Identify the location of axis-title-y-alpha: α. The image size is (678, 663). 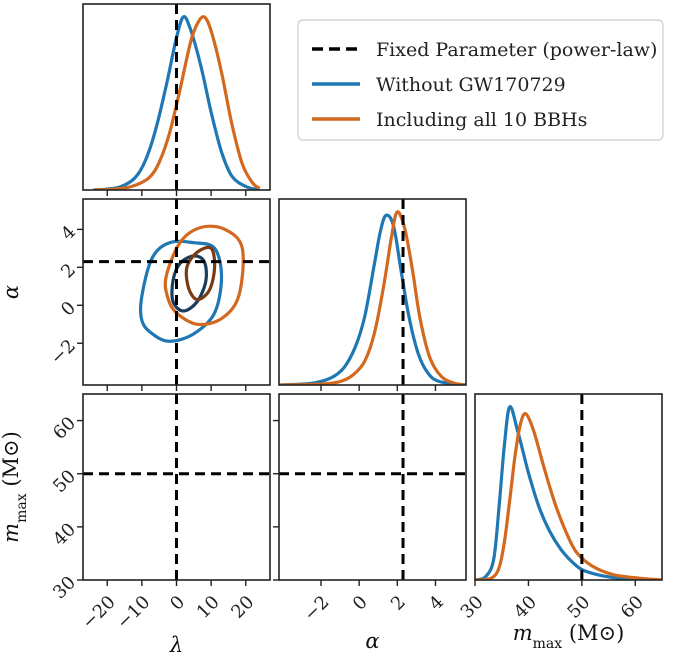
(11, 292).